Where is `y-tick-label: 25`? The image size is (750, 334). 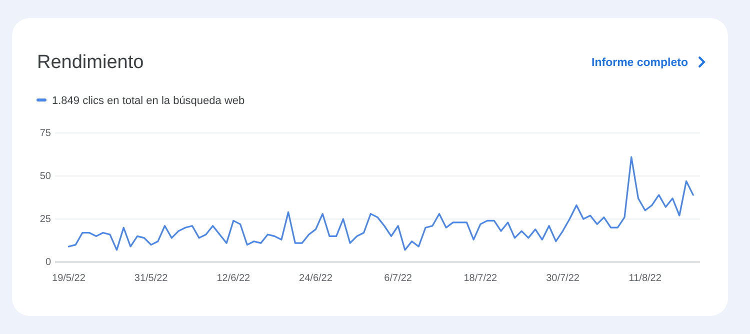
y-tick-label: 25 is located at coordinates (46, 220).